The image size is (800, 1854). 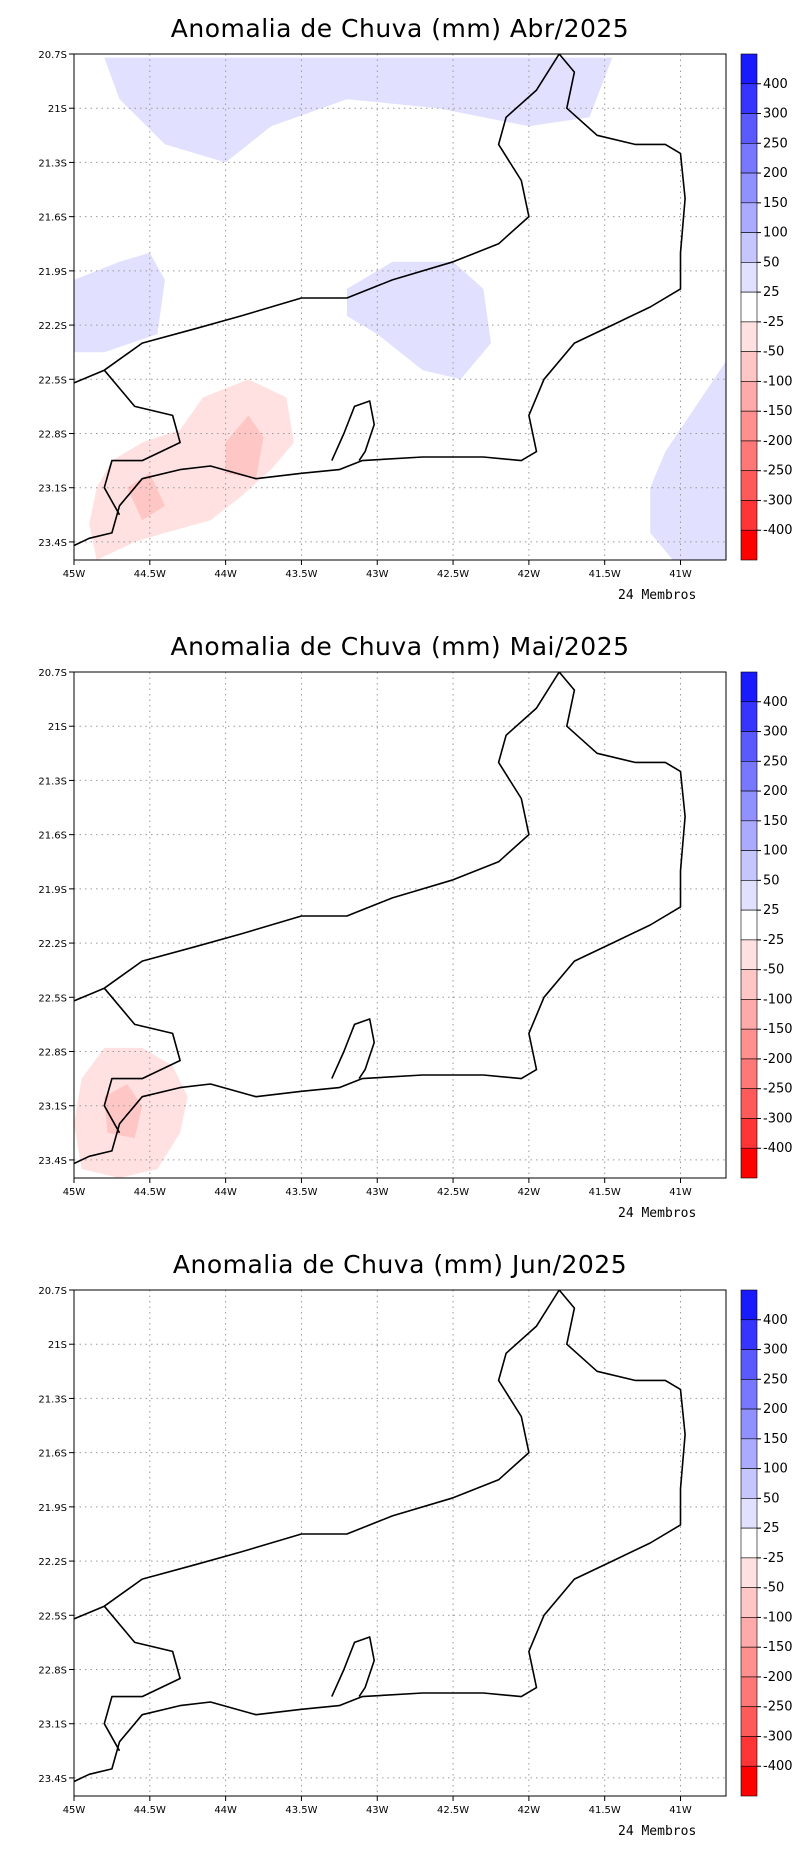 I want to click on lon-tick-label: 41W, so click(x=680, y=574).